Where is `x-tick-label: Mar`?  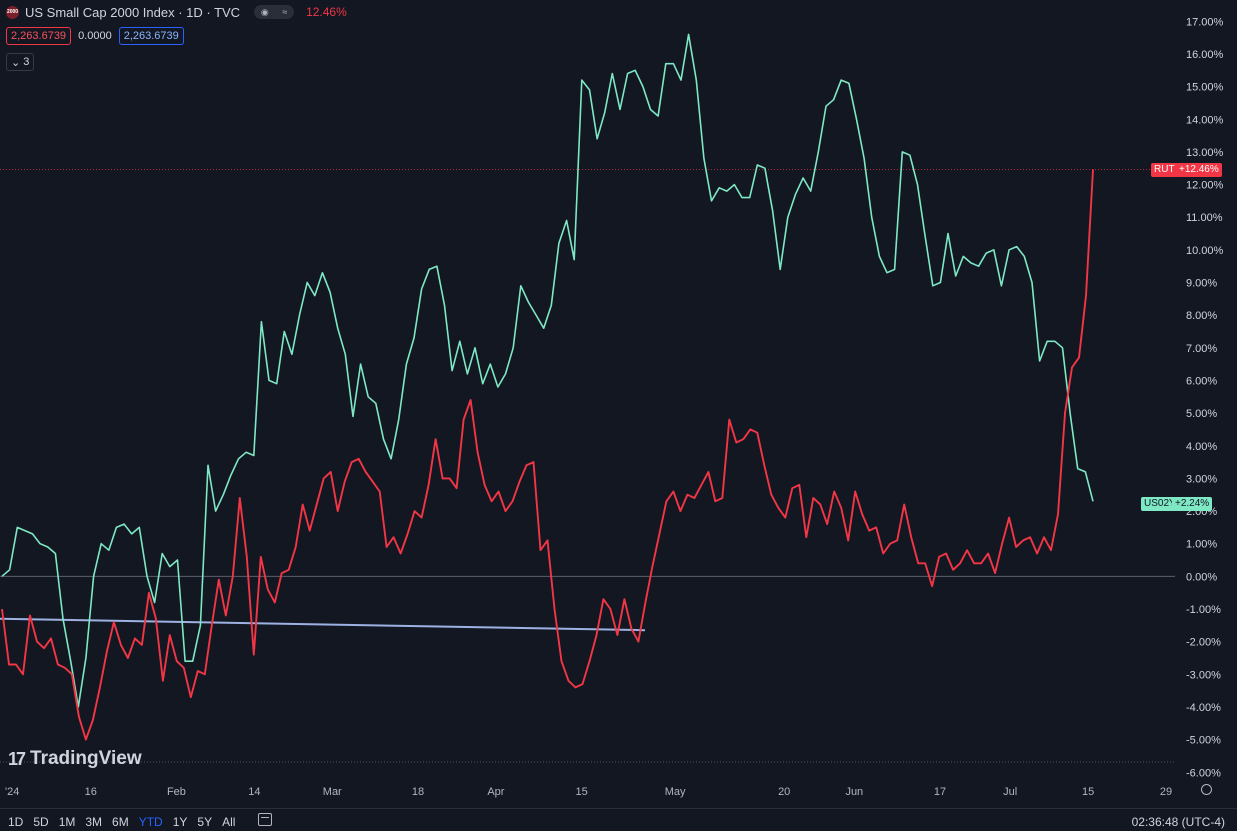 x-tick-label: Mar is located at coordinates (332, 792).